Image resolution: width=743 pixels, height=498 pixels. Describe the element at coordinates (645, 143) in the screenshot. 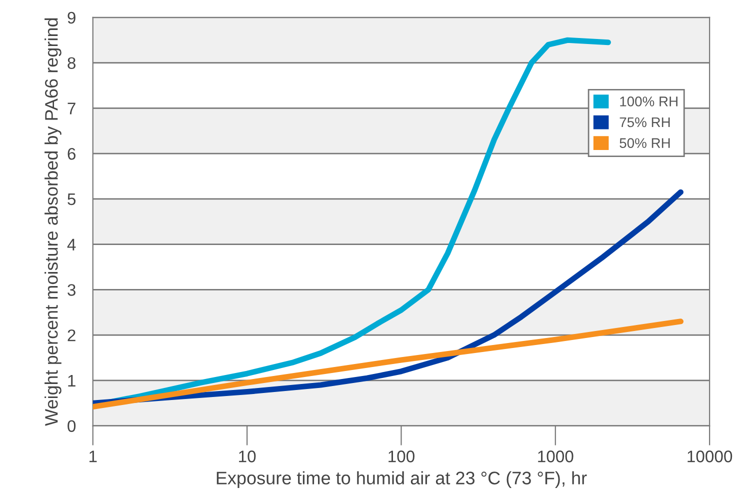

I see `legend-label: 50% RH` at that location.